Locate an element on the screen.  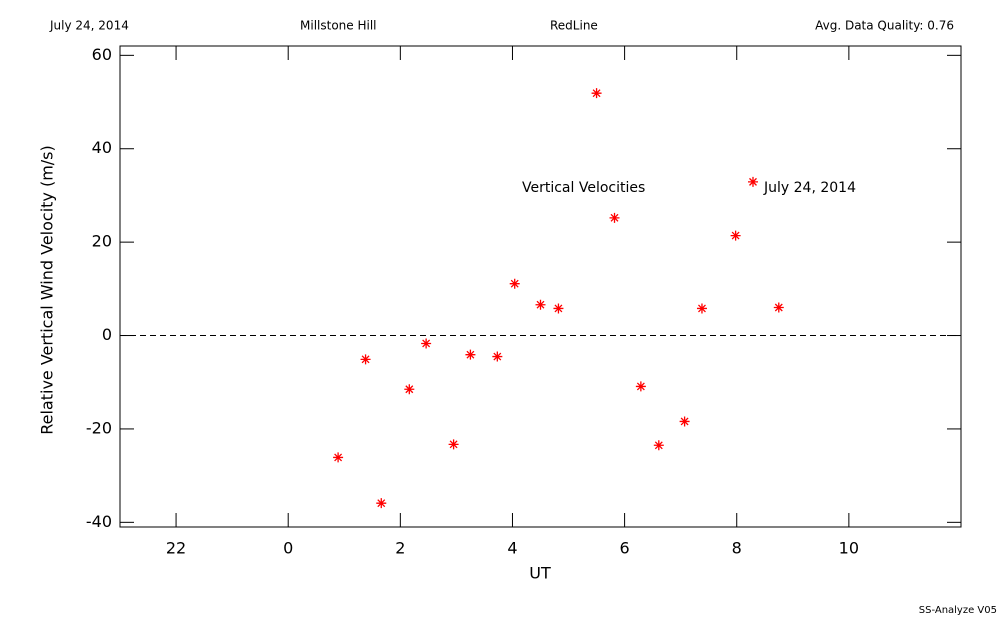
y-axis-label: Relative Vertical Wind Velocity (m/s) is located at coordinates (47, 290).